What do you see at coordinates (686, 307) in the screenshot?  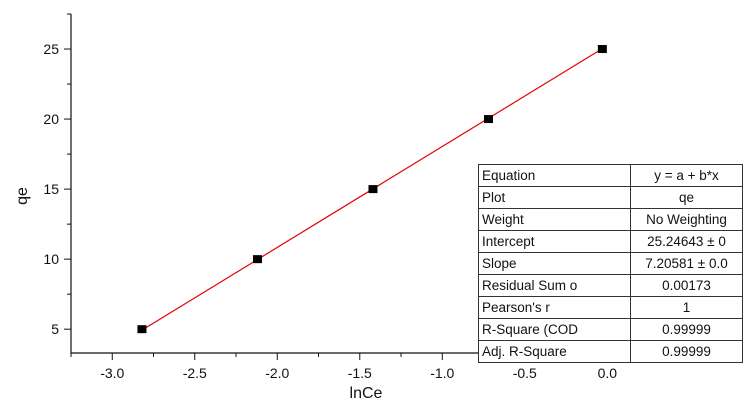 I see `fit-table-value: 1` at bounding box center [686, 307].